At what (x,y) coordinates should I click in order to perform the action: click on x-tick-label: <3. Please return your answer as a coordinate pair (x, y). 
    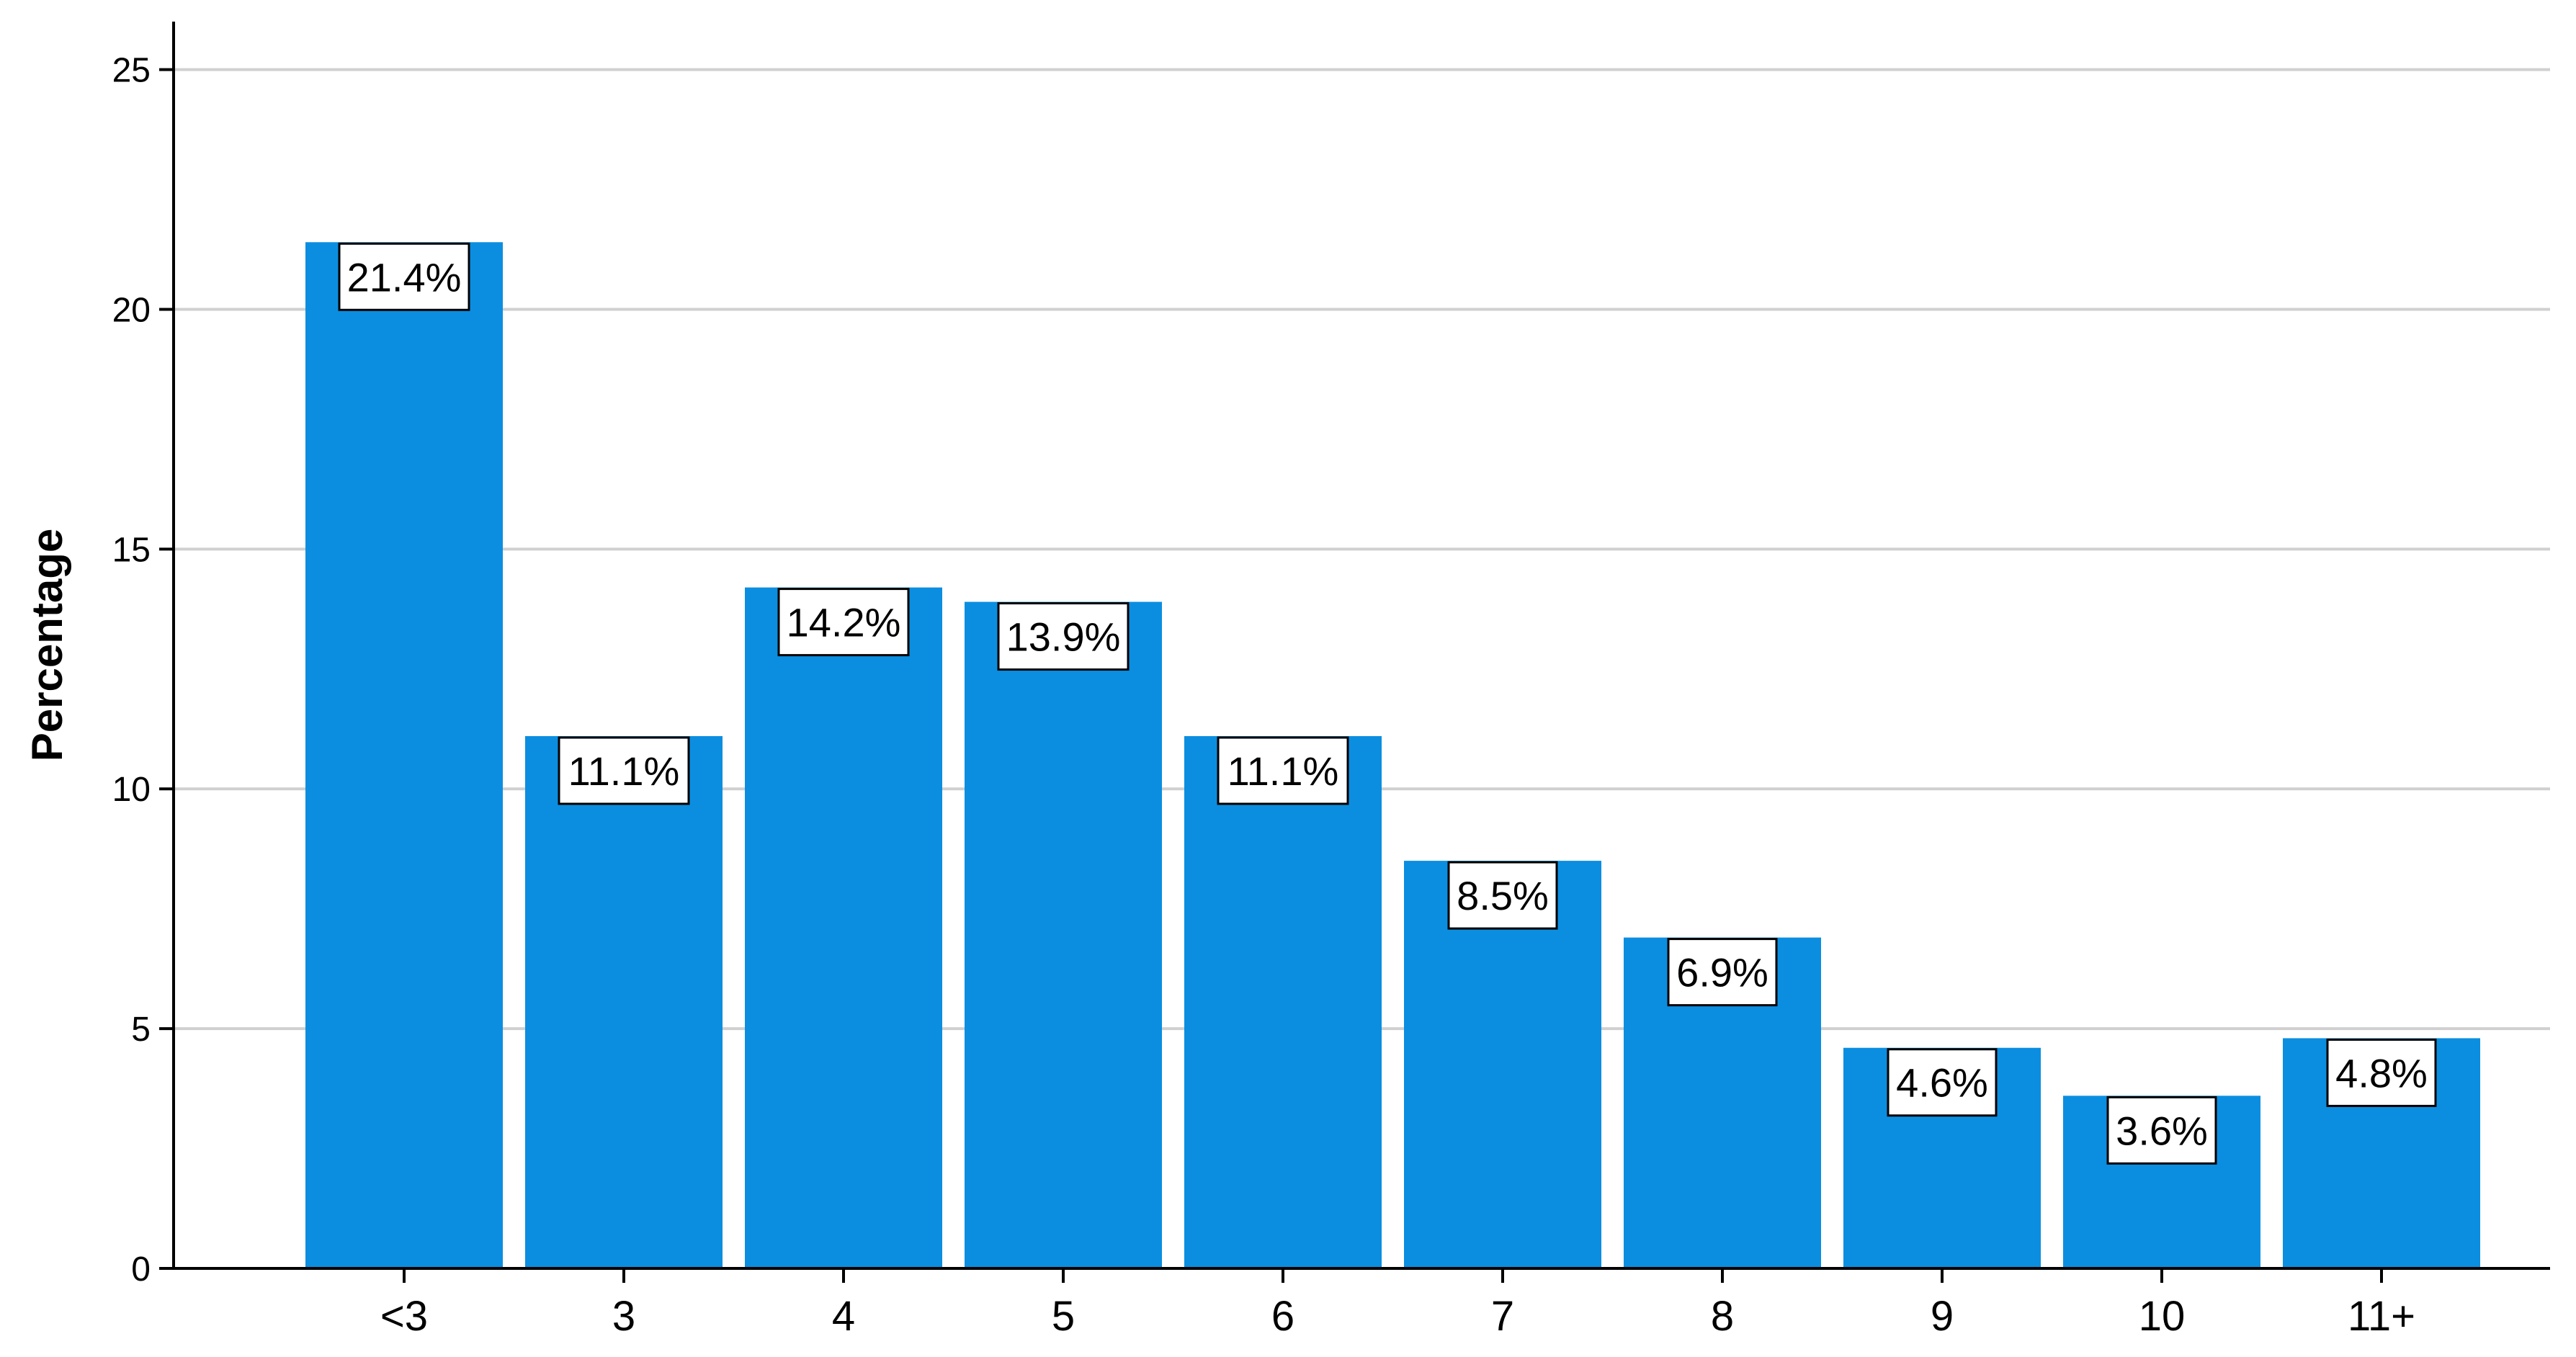
    Looking at the image, I should click on (404, 1316).